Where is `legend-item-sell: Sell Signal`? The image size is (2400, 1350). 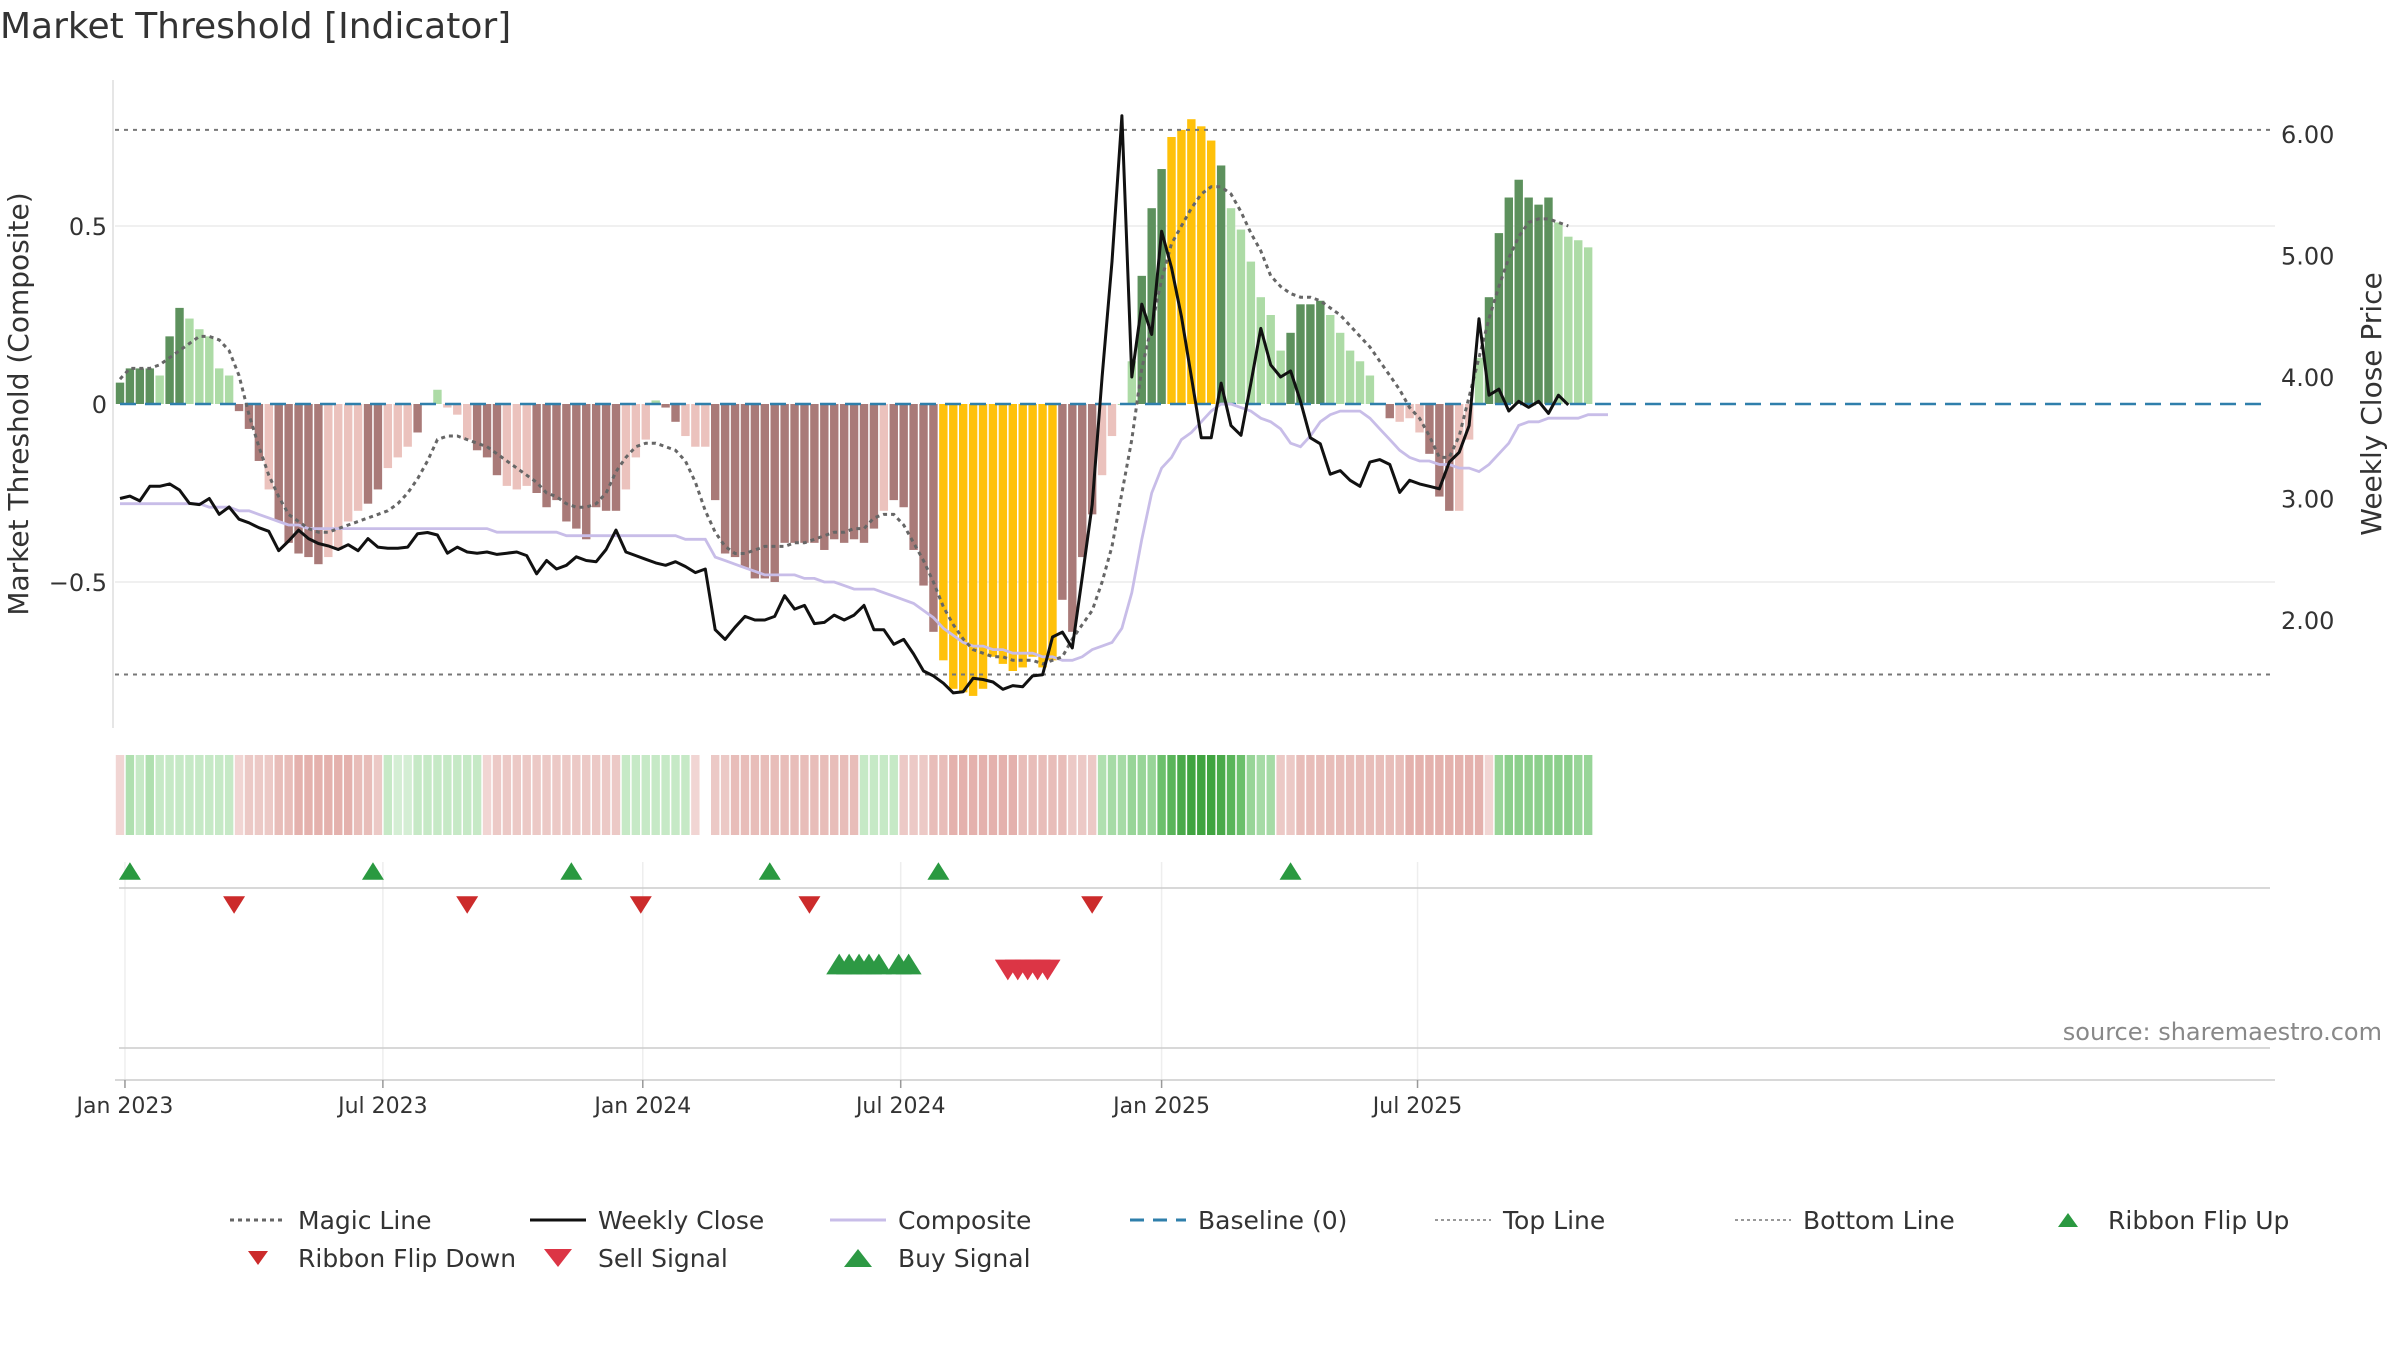 legend-item-sell: Sell Signal is located at coordinates (629, 1258).